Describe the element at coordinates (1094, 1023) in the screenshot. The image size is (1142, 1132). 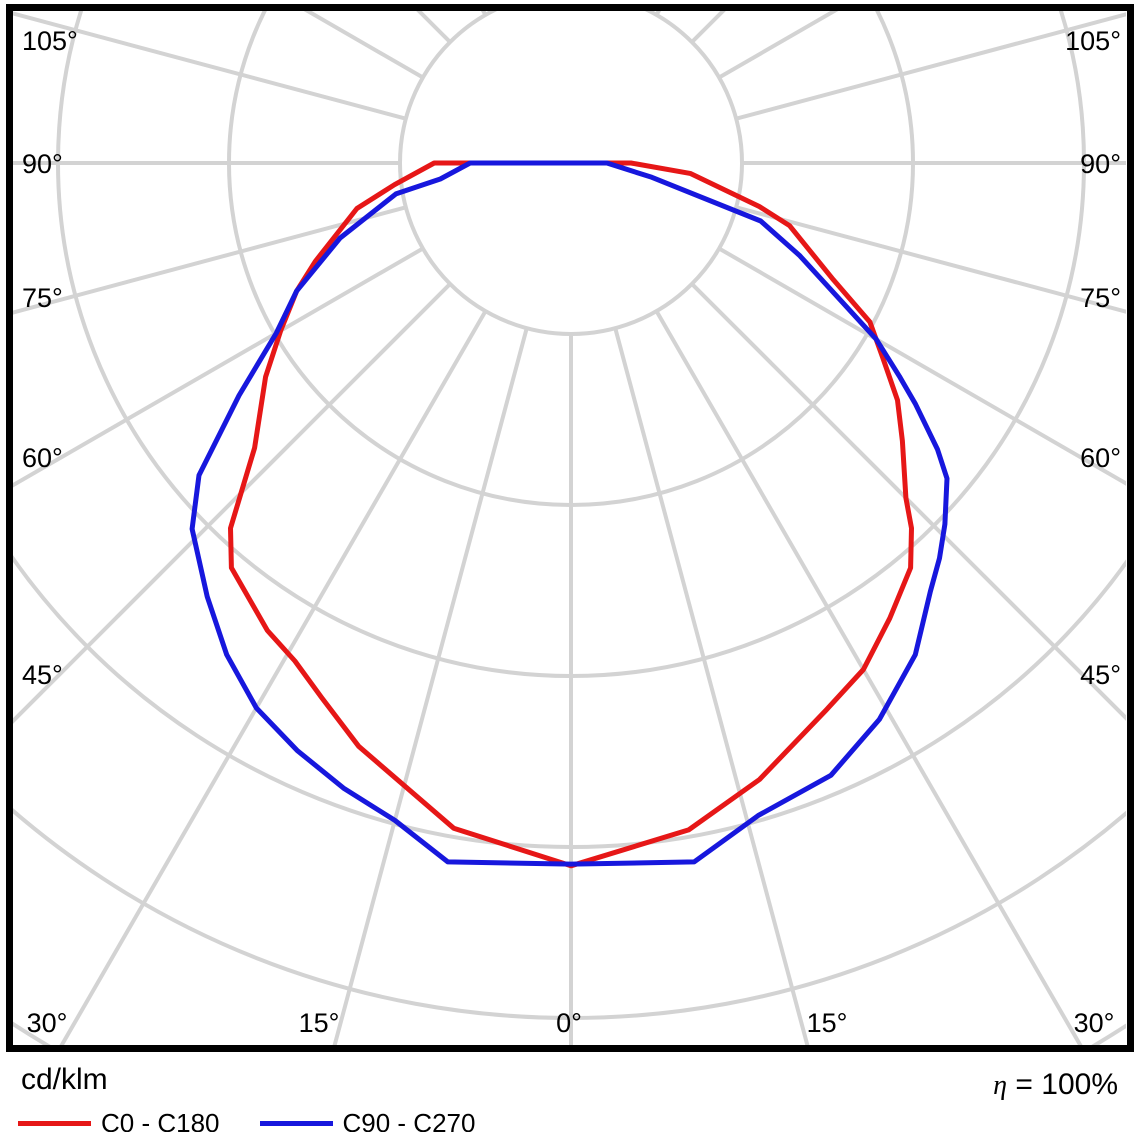
I see `angle-label-bottom-4-30°: 30°` at that location.